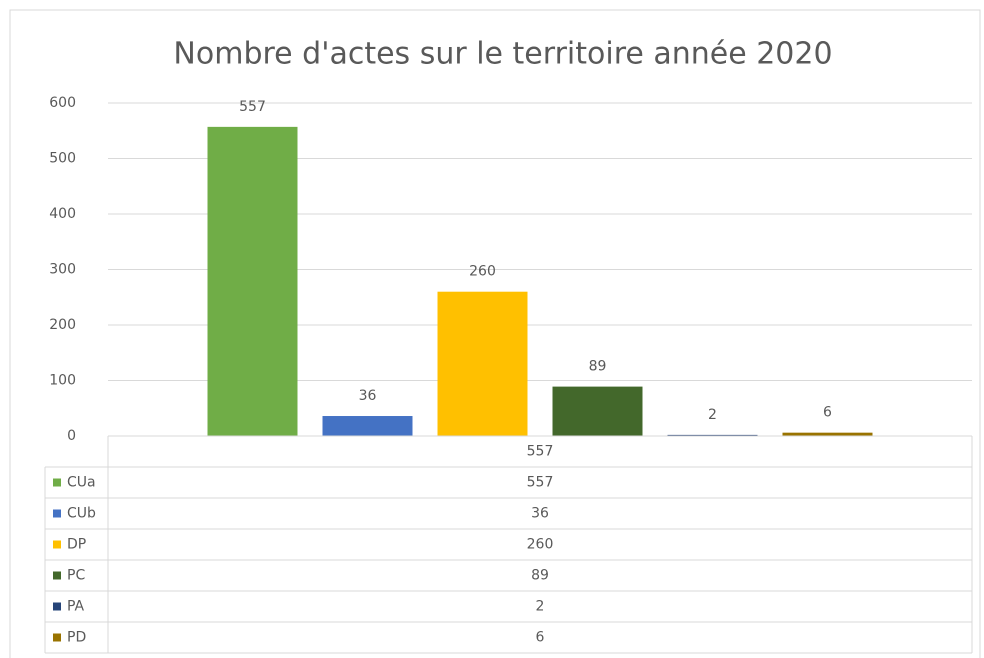  What do you see at coordinates (81, 483) in the screenshot?
I see `legend-label: CUa` at bounding box center [81, 483].